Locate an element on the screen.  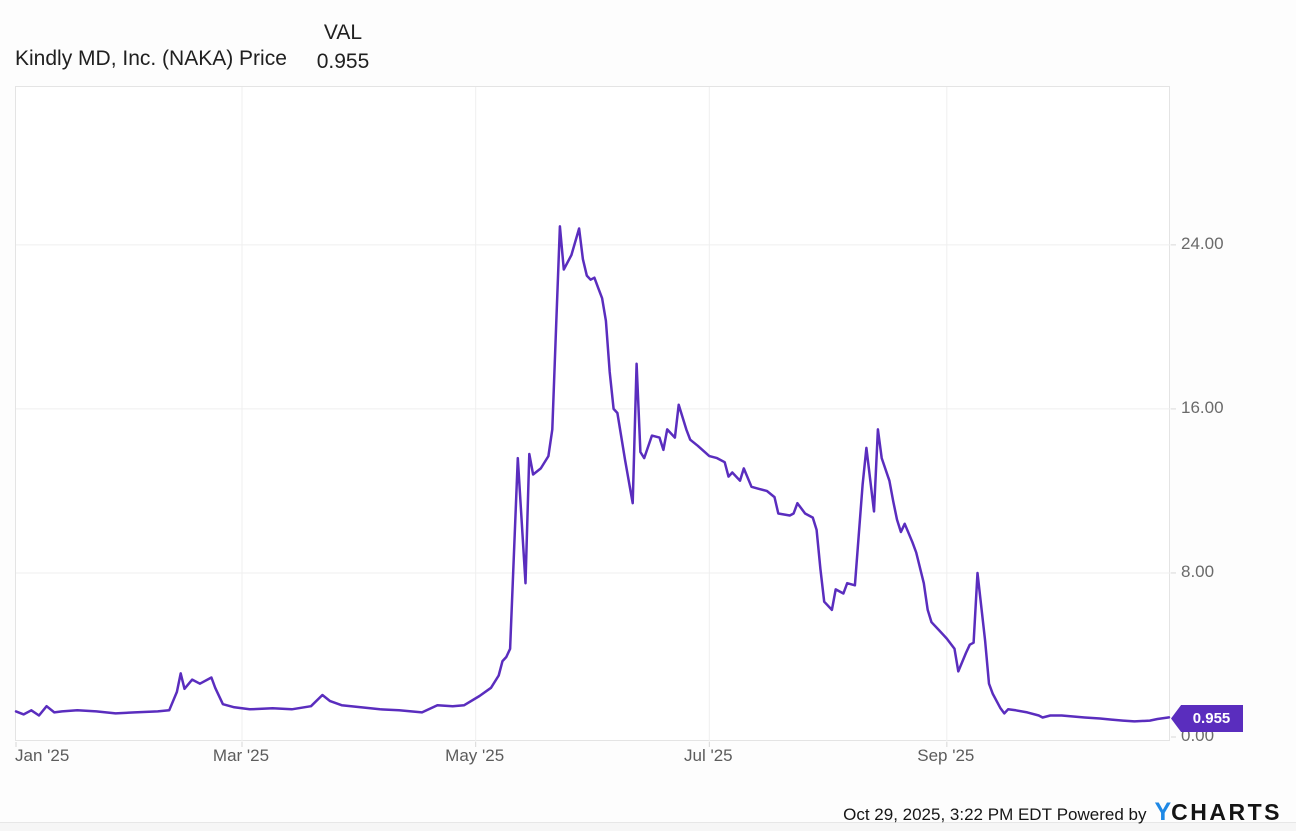
x-axis-label: Jul '25 is located at coordinates (708, 755).